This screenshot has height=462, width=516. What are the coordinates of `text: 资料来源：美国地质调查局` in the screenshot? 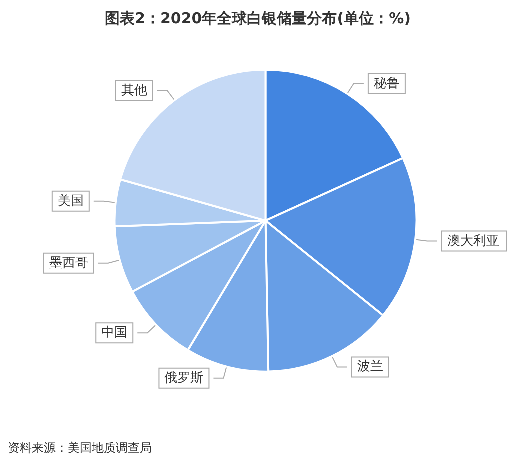 It's located at (80, 448).